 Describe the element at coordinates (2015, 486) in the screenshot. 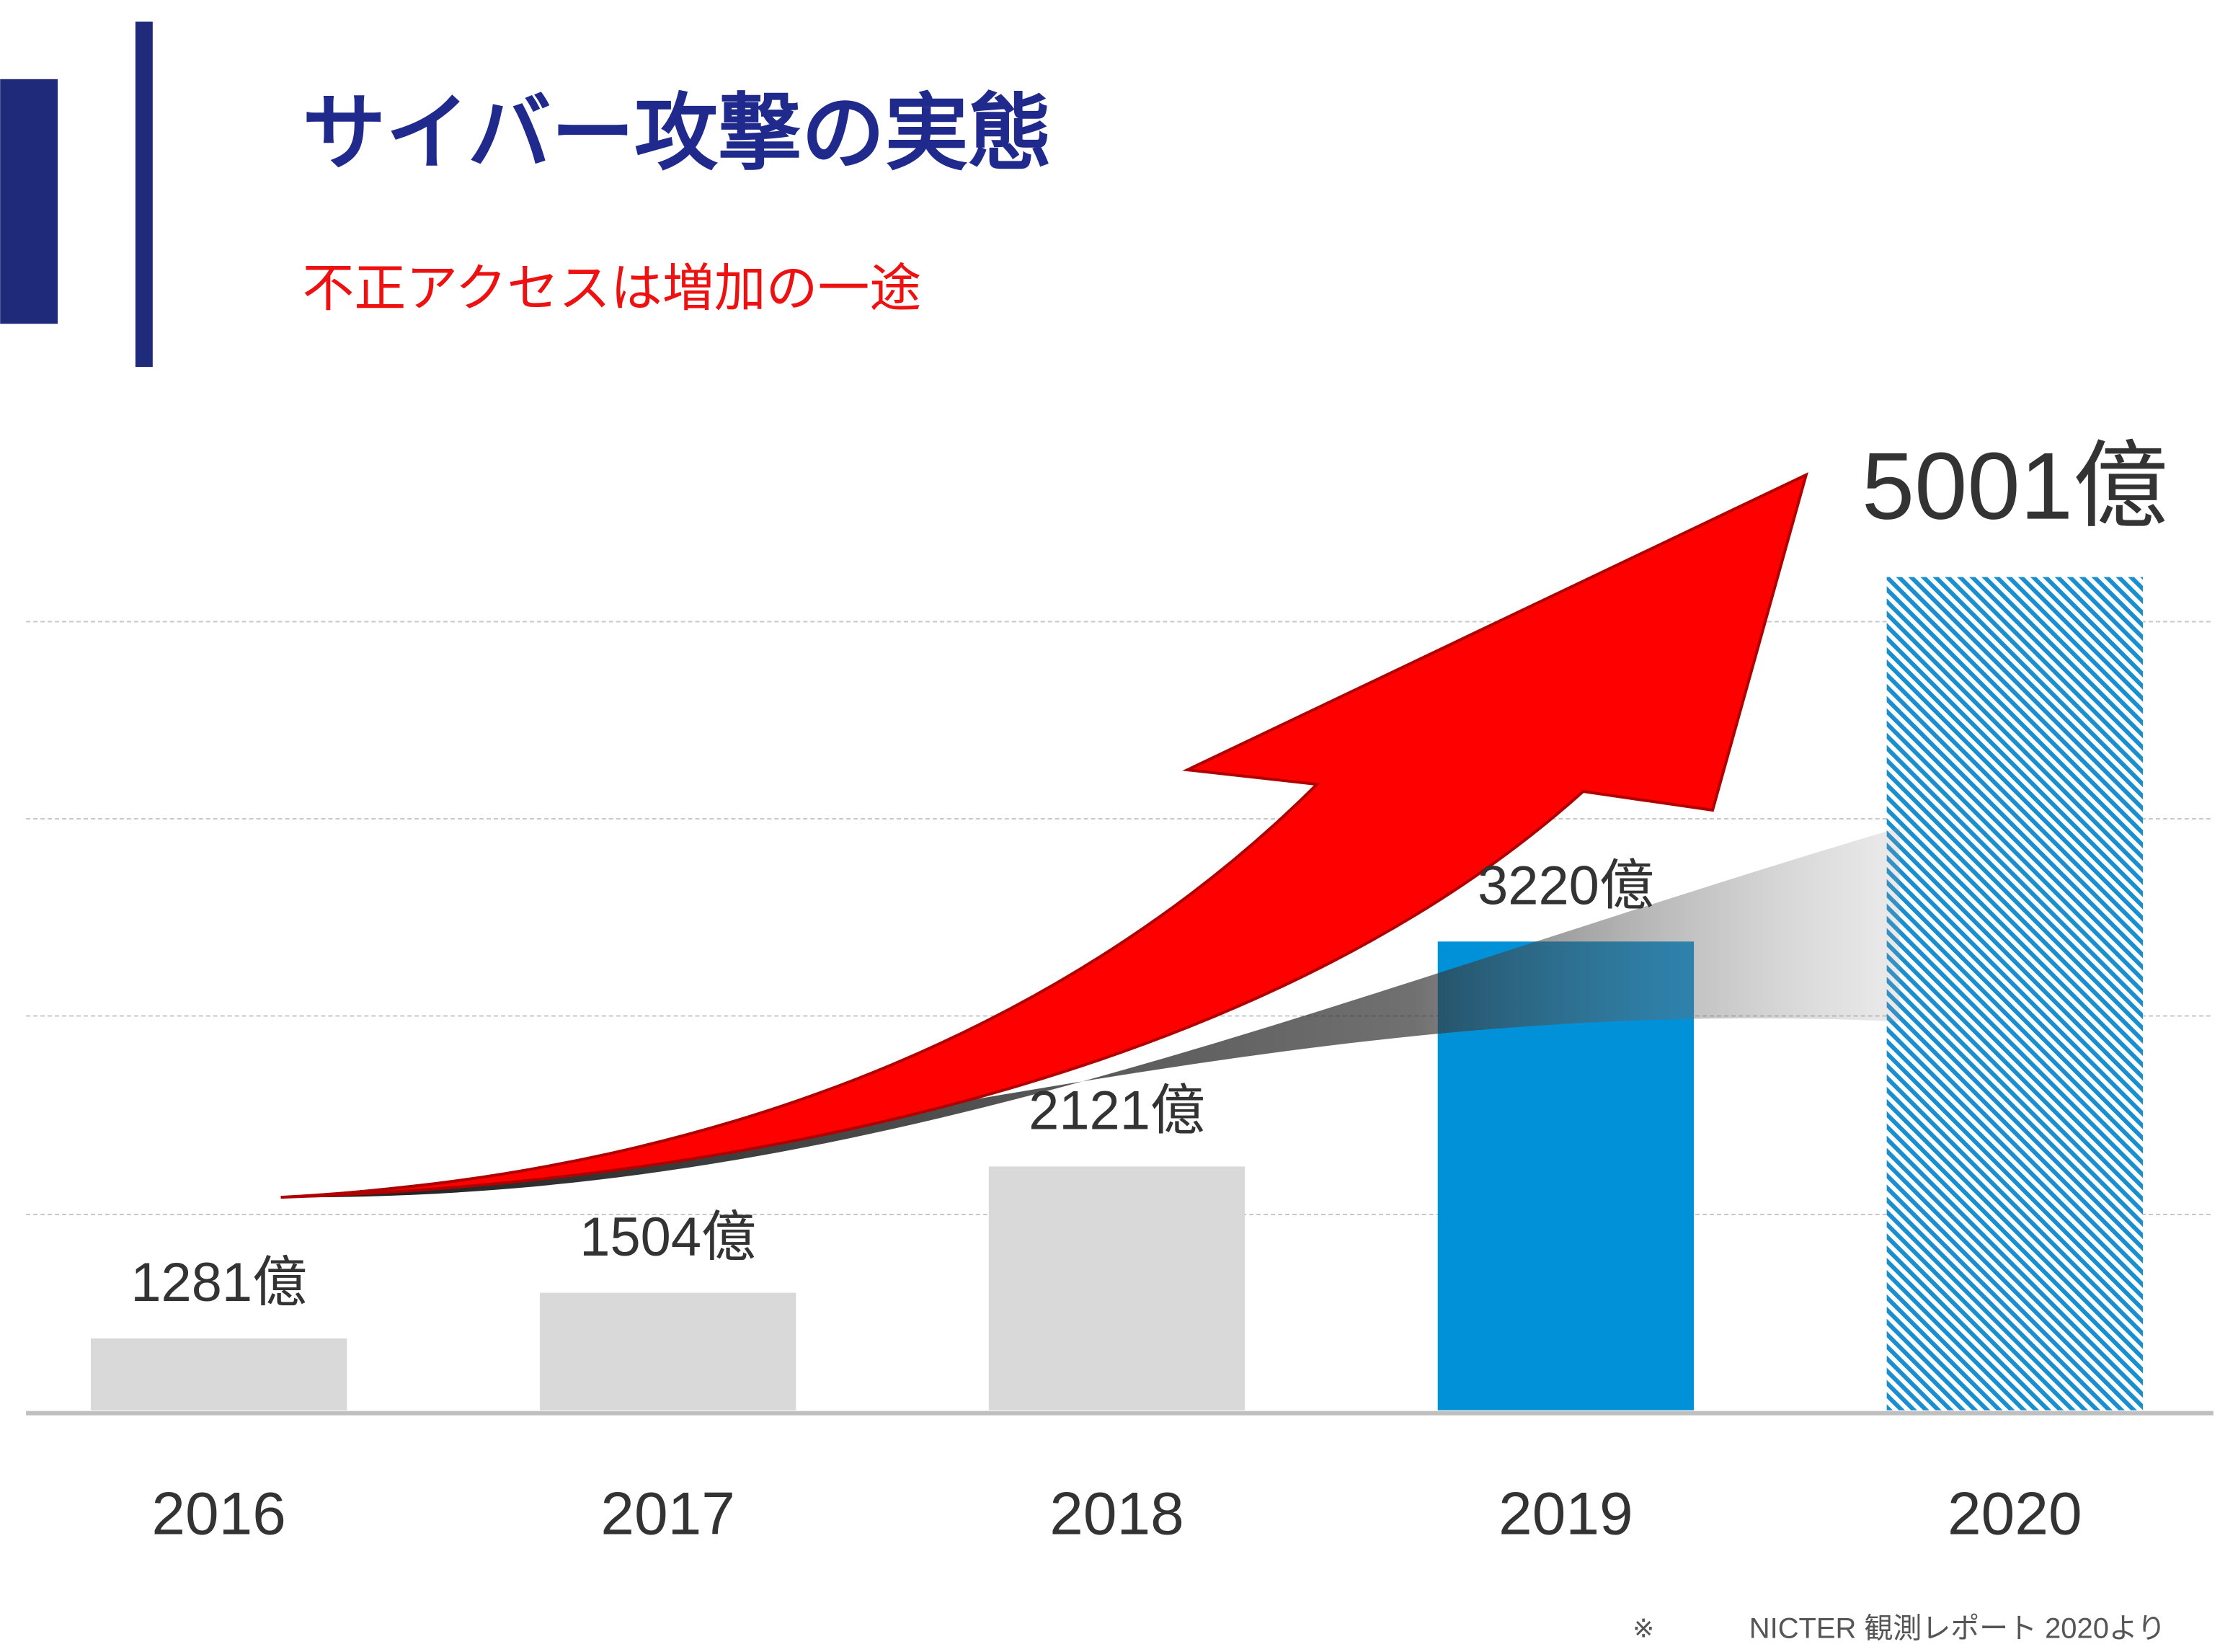

I see `value-label: 5001億` at that location.